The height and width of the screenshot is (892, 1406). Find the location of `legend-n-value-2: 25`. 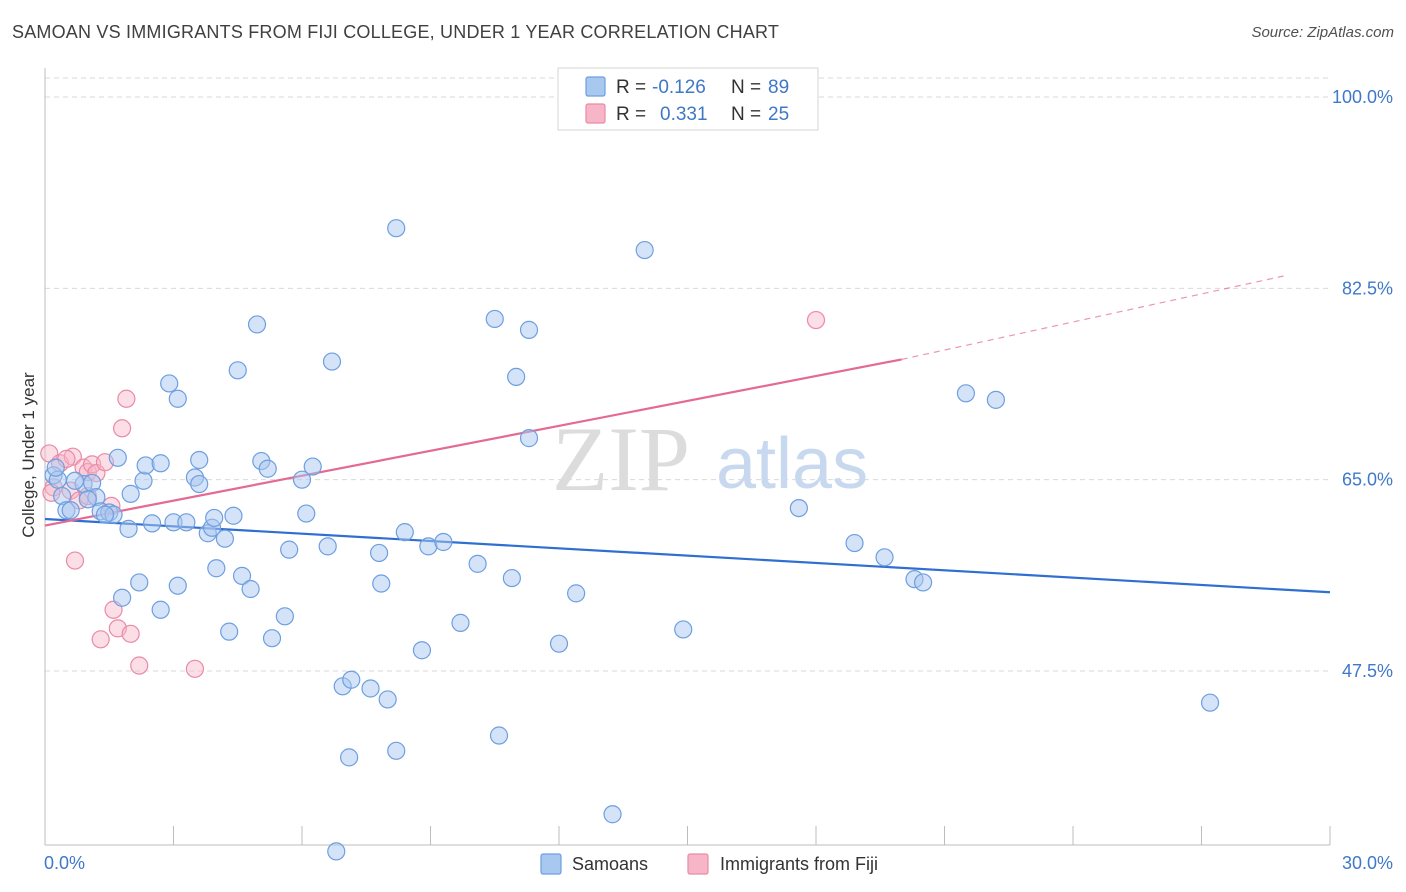

legend-n-value-2: 25 is located at coordinates (778, 114).